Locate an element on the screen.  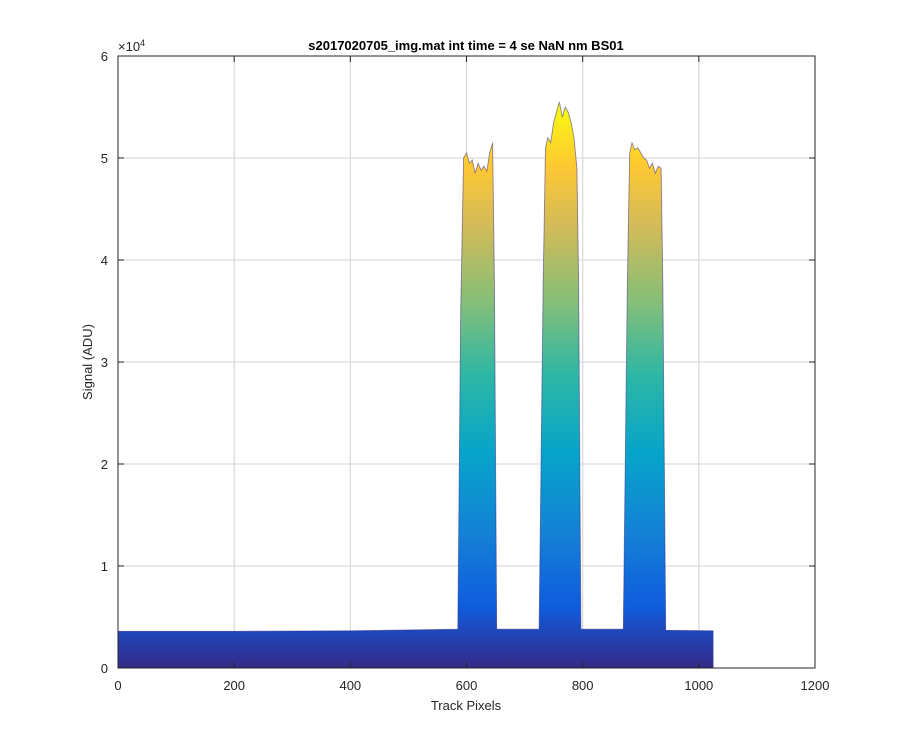
y-tick-labels: 0 1 2 3 4 5 6 is located at coordinates (104, 362).